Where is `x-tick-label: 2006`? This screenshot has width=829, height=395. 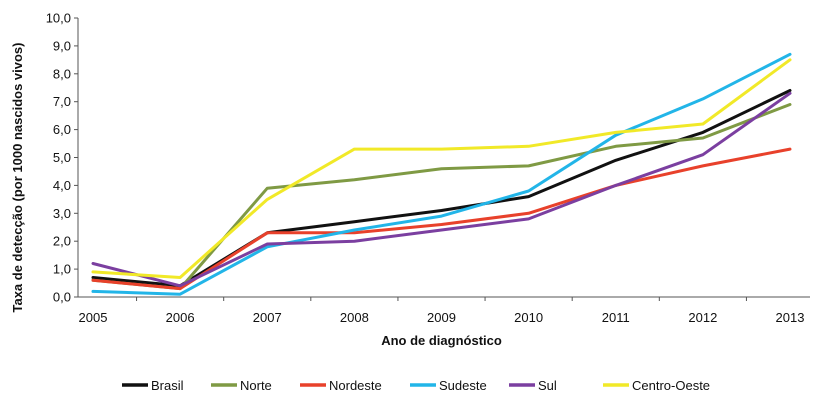
x-tick-label: 2006 is located at coordinates (180, 317).